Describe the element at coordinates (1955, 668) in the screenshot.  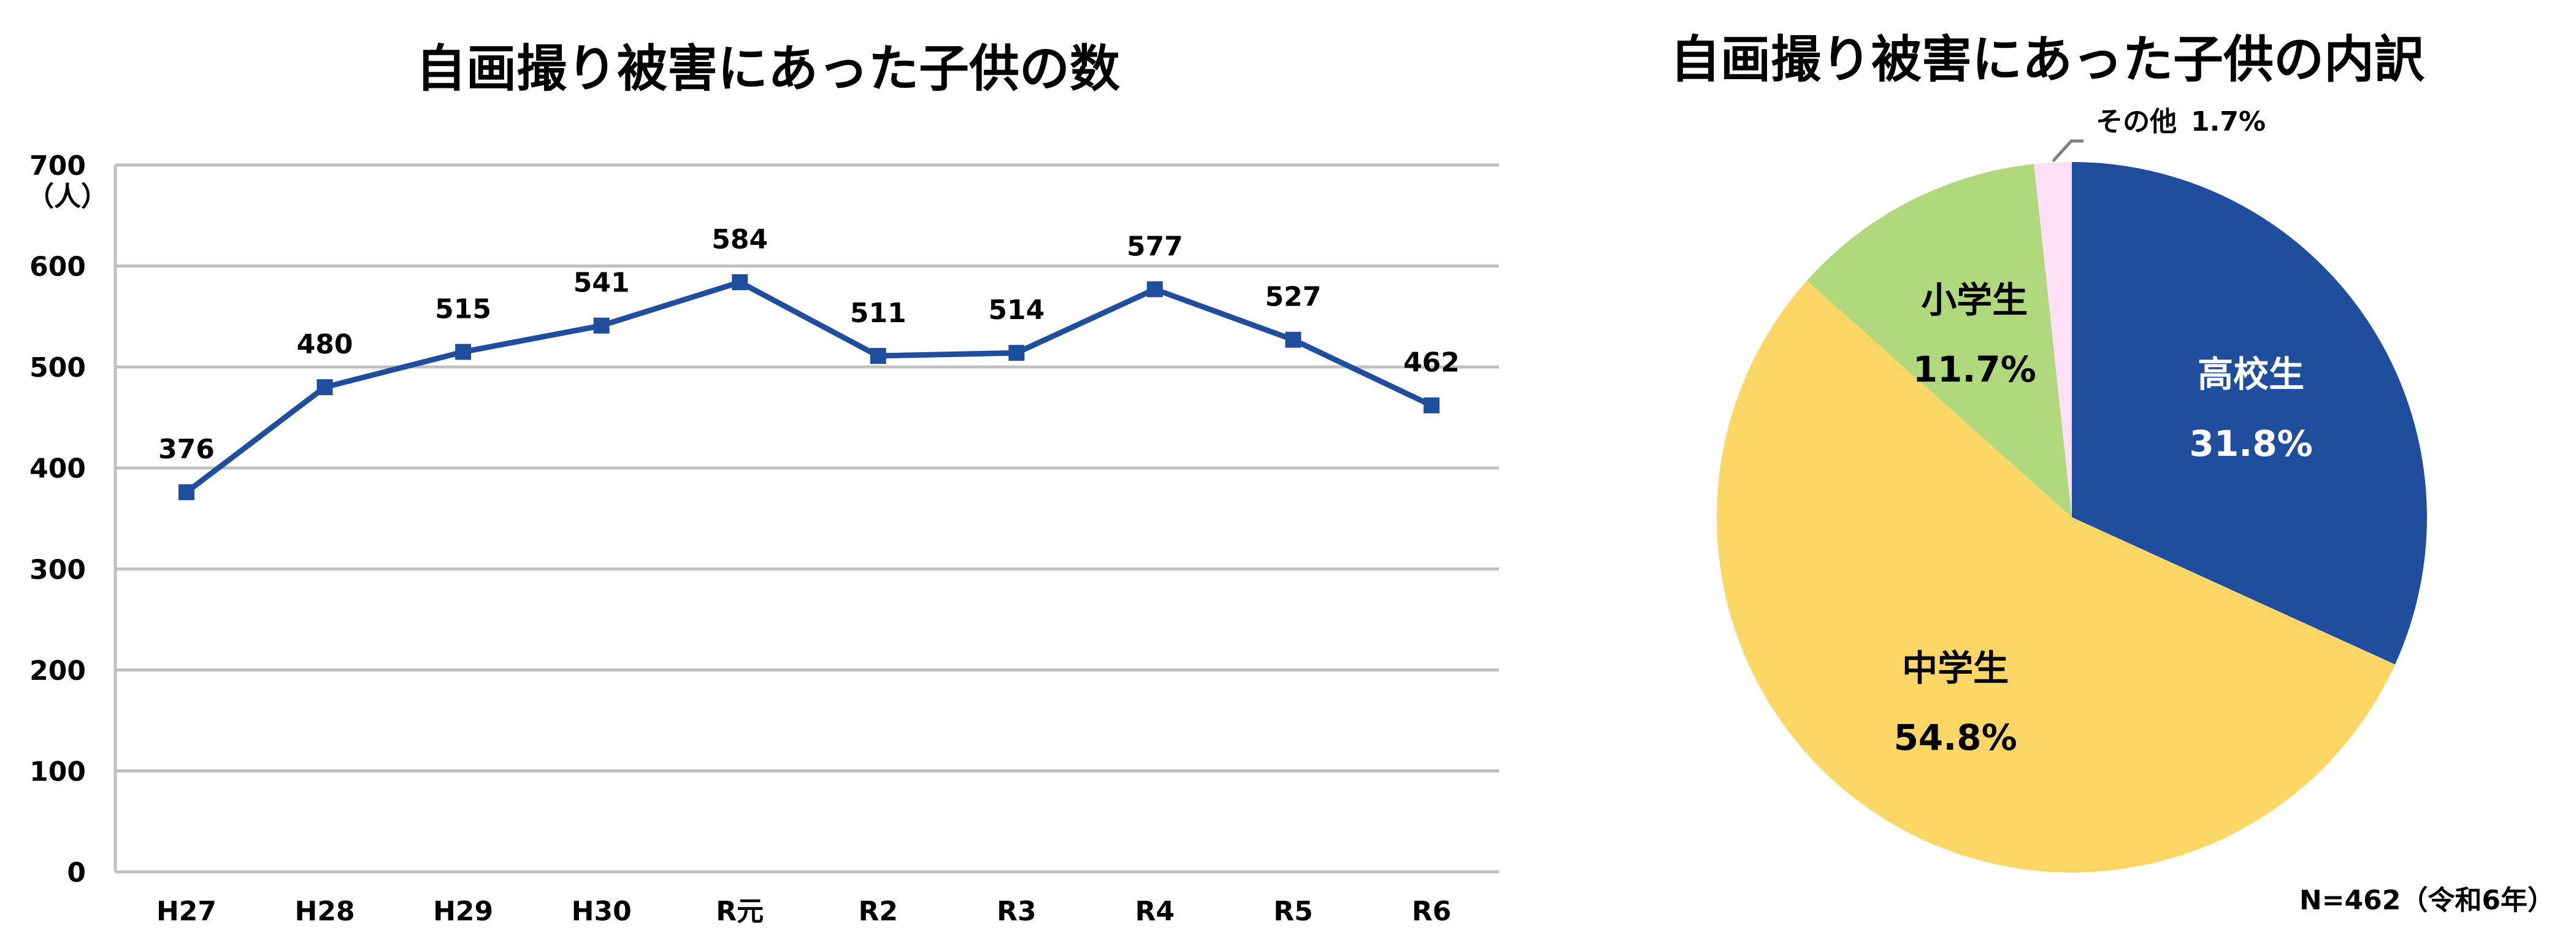
I see `pie-slice-label: 中学生` at that location.